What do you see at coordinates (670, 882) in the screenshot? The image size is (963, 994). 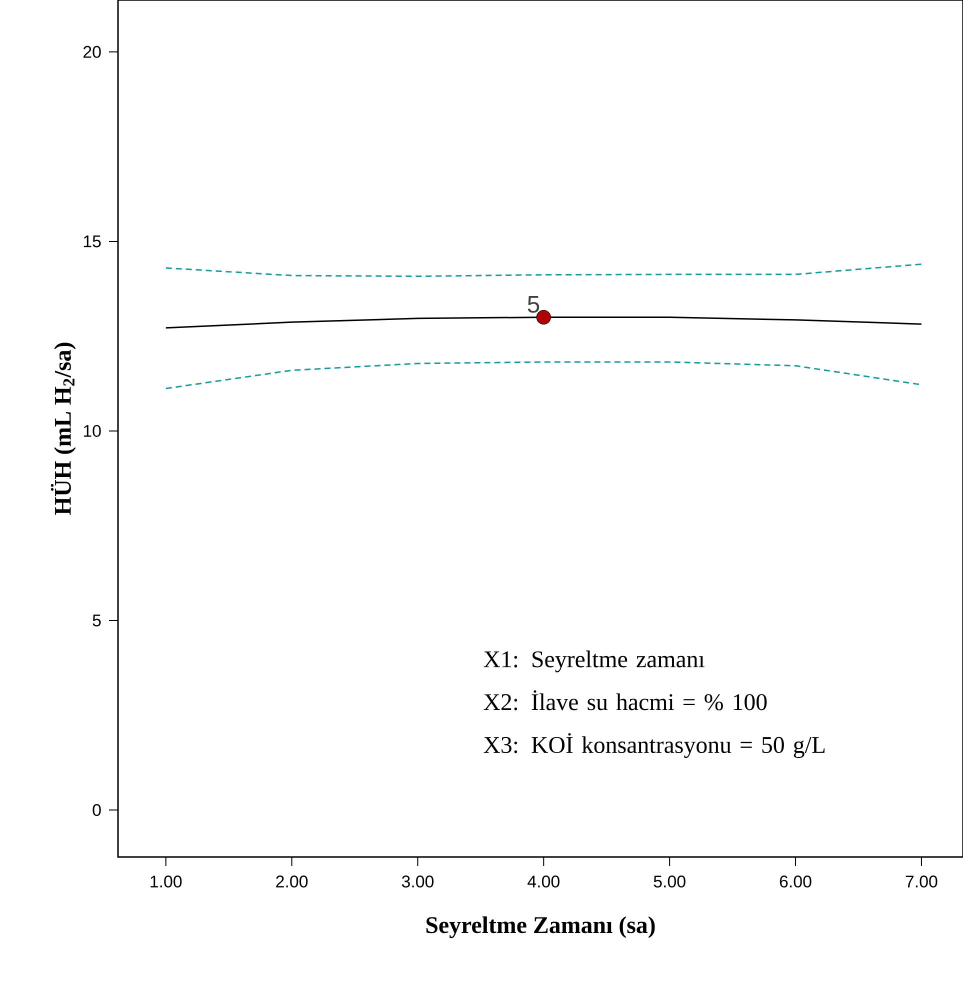 I see `x-tick-label: 5.00` at bounding box center [670, 882].